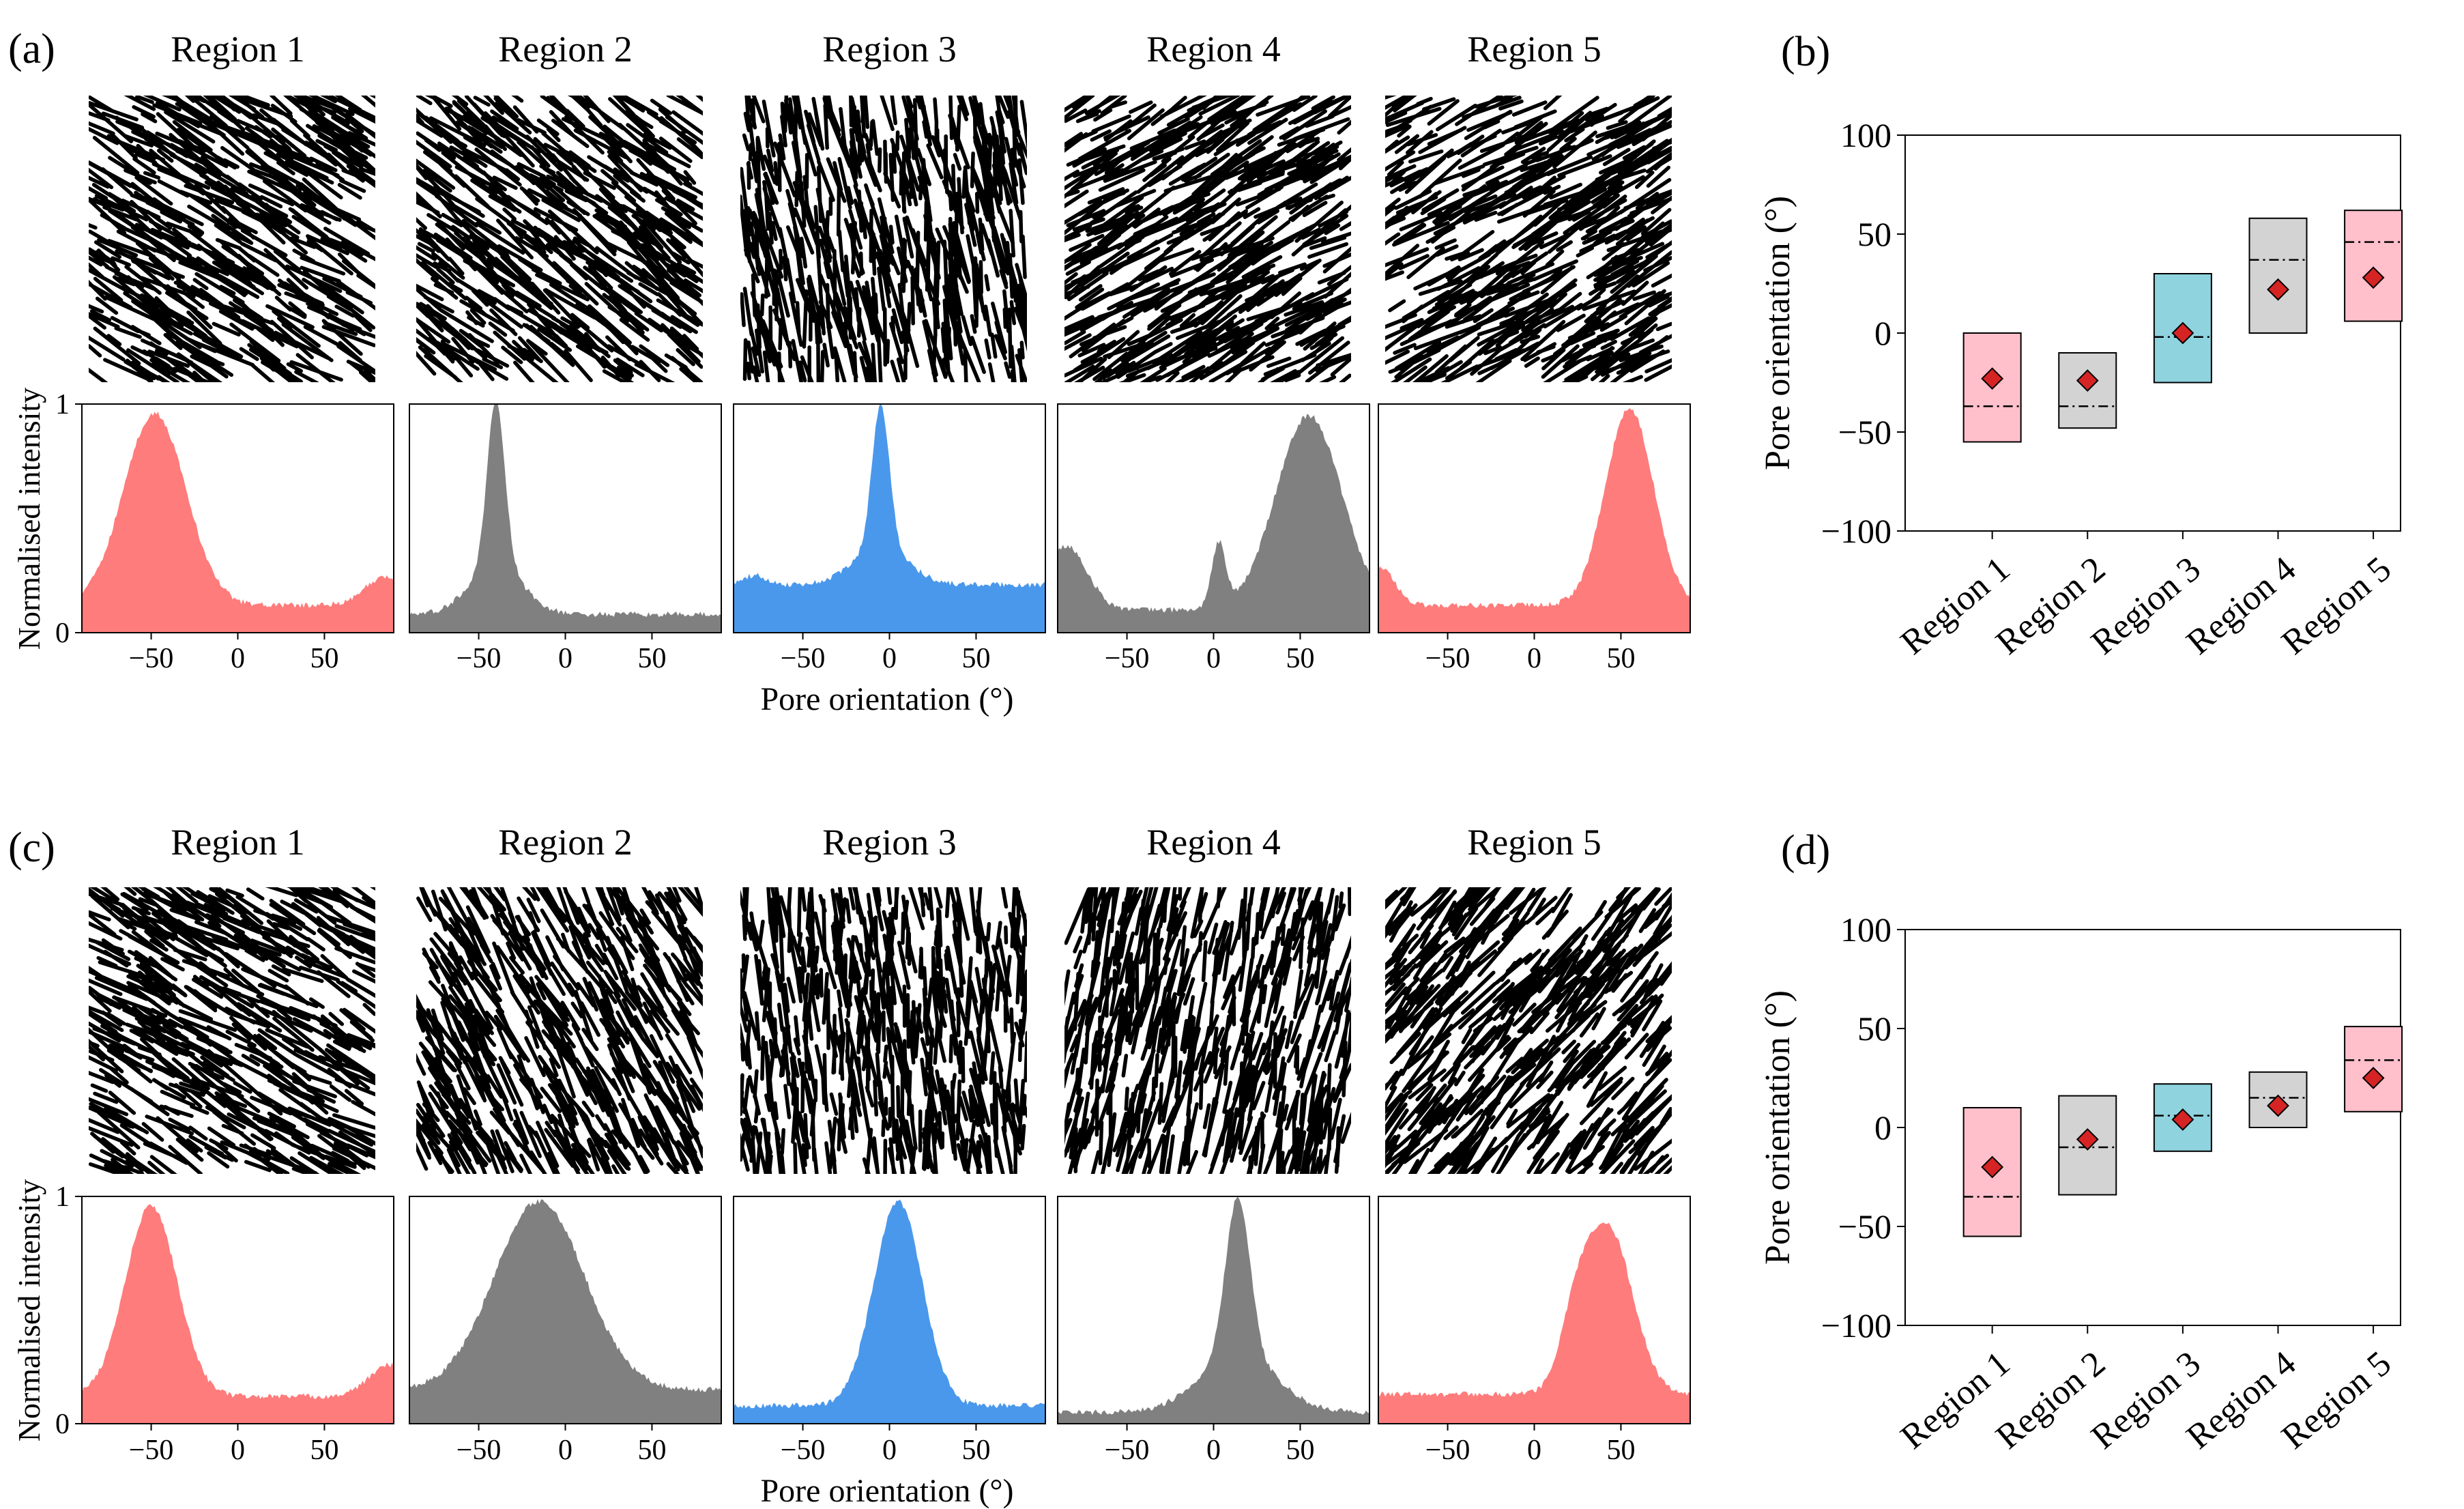 Image resolution: width=2464 pixels, height=1509 pixels. Describe the element at coordinates (1874, 1028) in the screenshot. I see `y-tick-label: 50` at that location.